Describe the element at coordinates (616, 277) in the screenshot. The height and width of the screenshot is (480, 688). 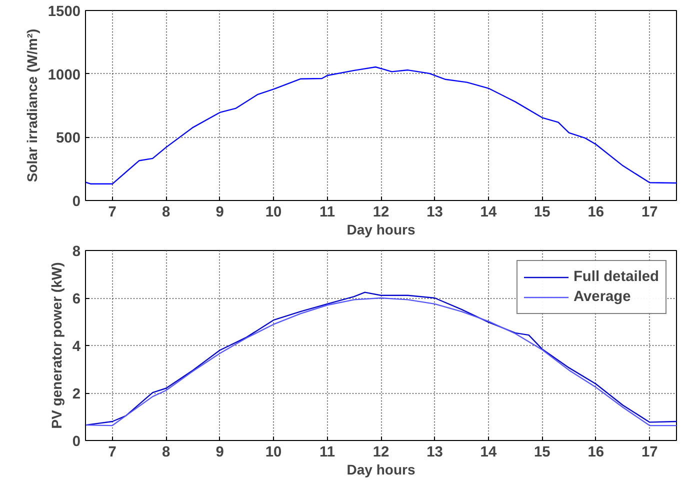
I see `legend-label: Full detailed` at that location.